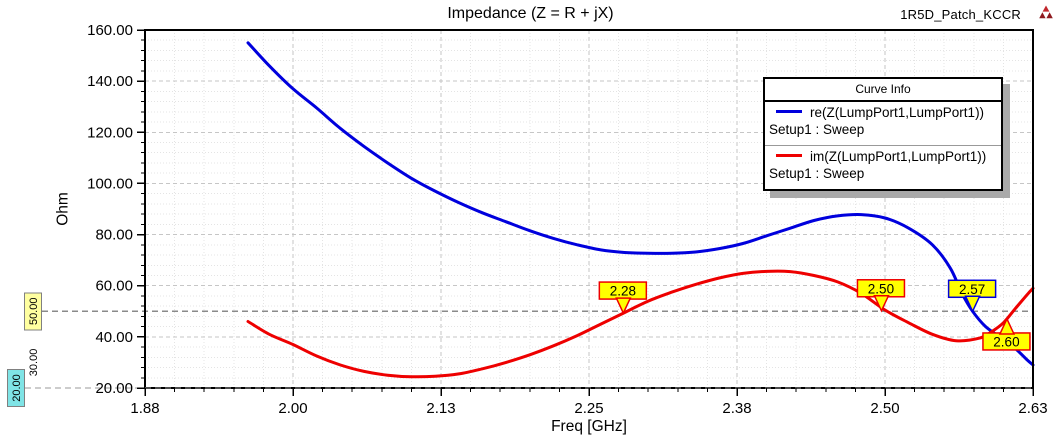 This screenshot has height=442, width=1061. Describe the element at coordinates (34, 363) in the screenshot. I see `y-marker-label-30.00: 30.00` at that location.